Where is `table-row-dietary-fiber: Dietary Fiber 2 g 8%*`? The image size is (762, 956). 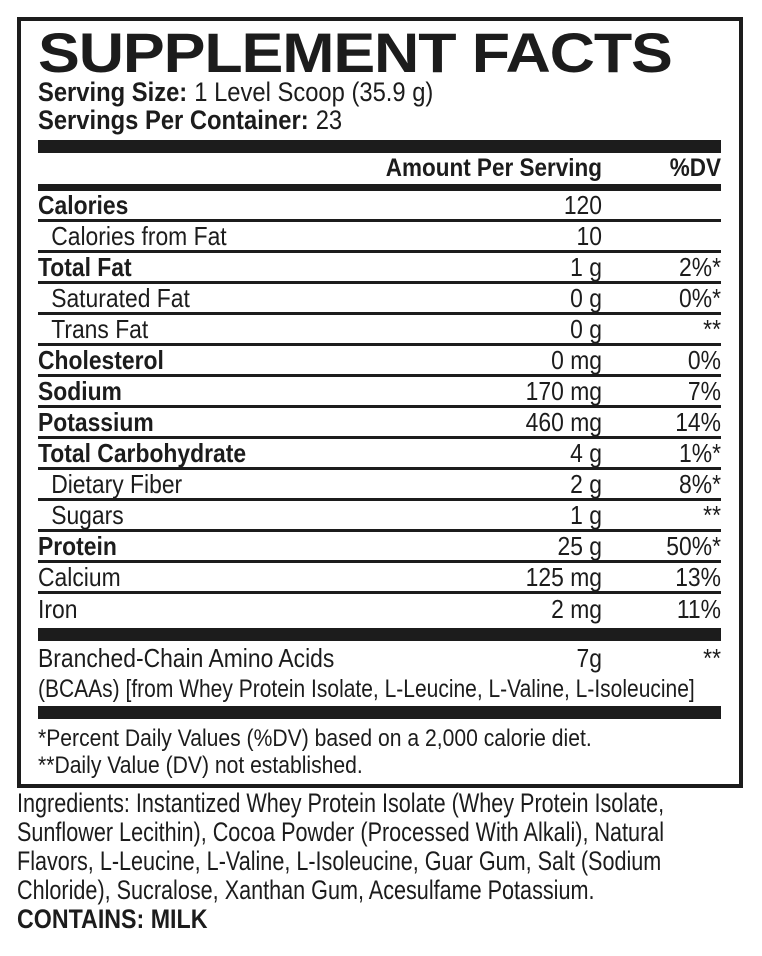
table-row-dietary-fiber: Dietary Fiber 2 g 8%* is located at coordinates (379, 484).